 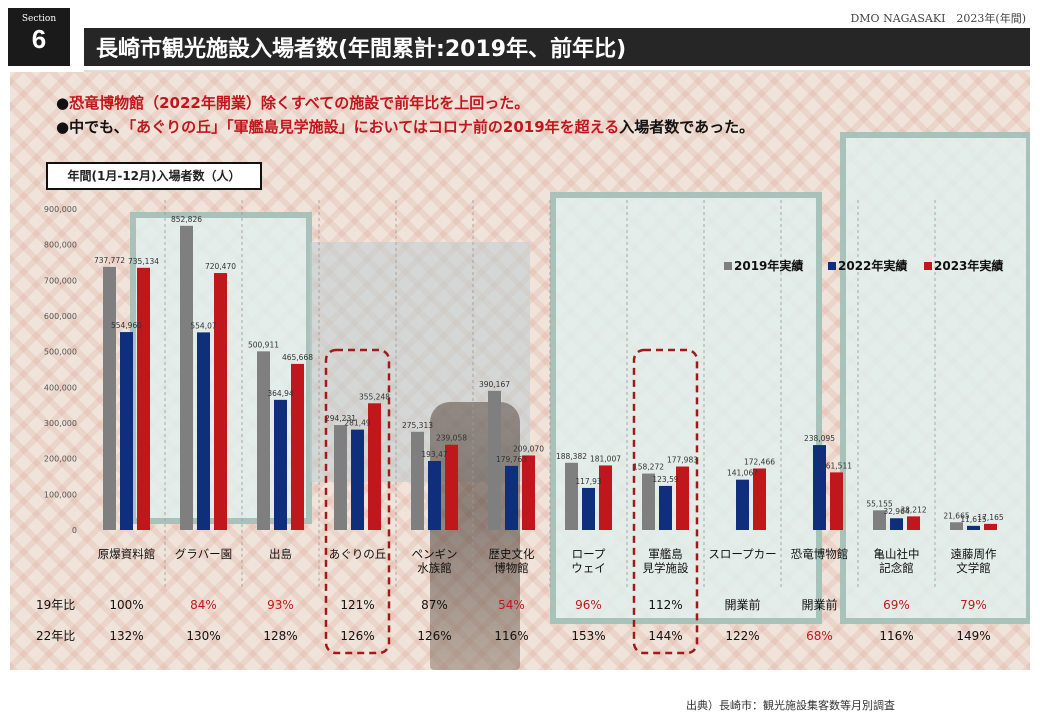 I want to click on ratio-vs-2019: 84%, so click(x=203, y=605).